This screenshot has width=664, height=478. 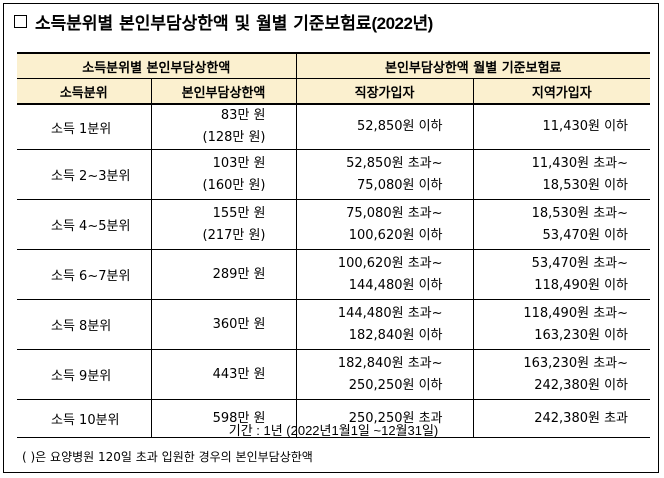 I want to click on employee-premium-values: 250,250원 초과, so click(x=385, y=419).